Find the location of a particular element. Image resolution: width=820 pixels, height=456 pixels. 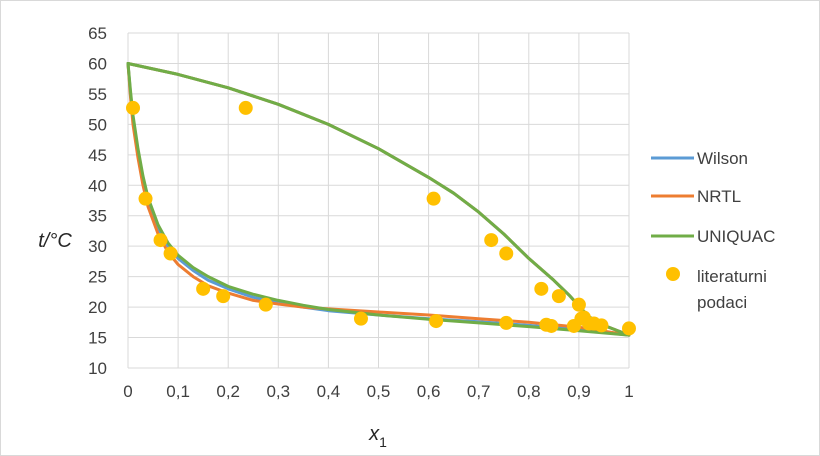

x-tick-label: 0,8 is located at coordinates (529, 391).